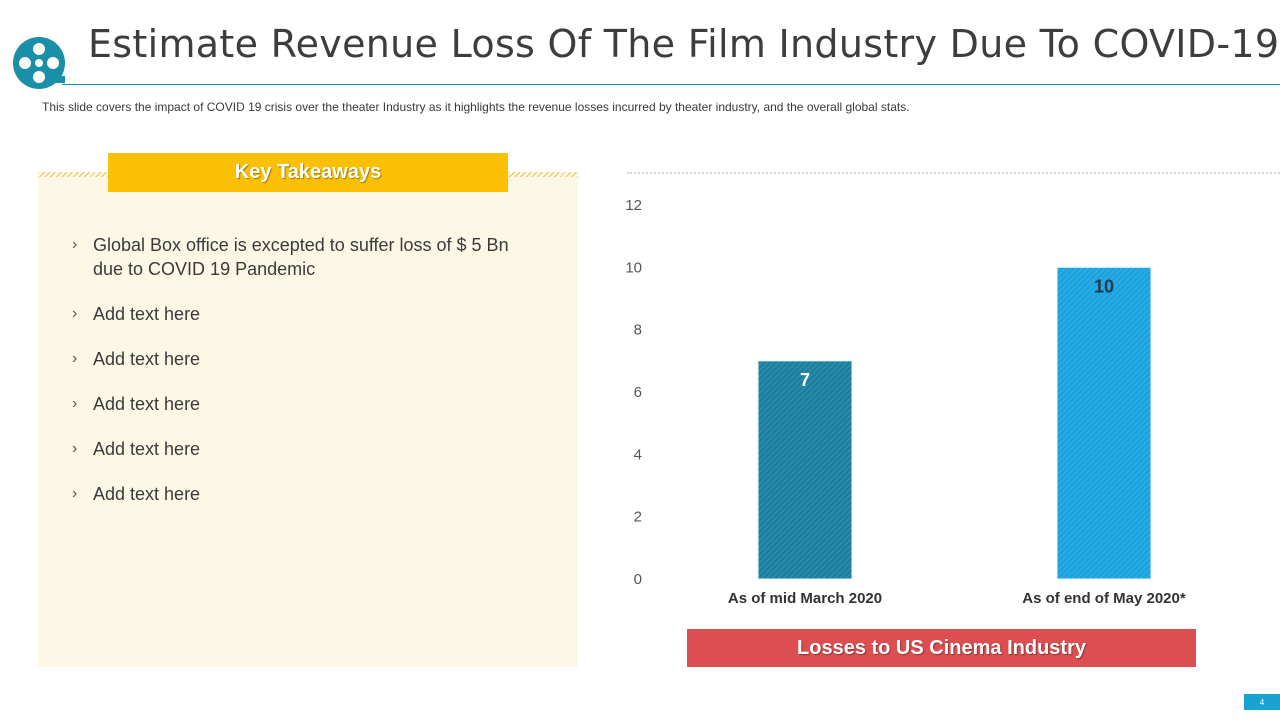 The image size is (1280, 720). I want to click on data-label: 7, so click(805, 380).